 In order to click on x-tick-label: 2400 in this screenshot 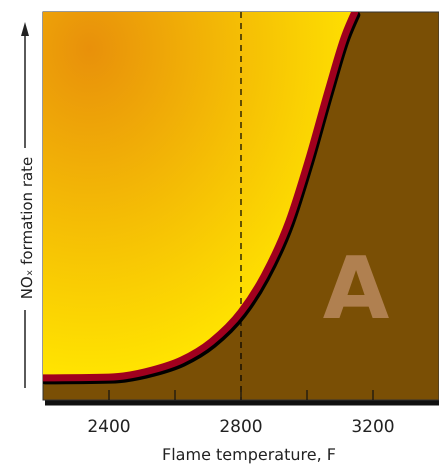, I will do `click(109, 427)`.